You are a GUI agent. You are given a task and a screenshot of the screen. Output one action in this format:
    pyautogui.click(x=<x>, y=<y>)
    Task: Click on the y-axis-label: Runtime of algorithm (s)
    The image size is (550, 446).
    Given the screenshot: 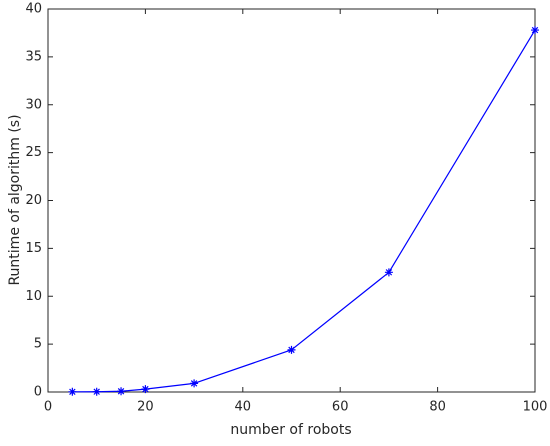 What is the action you would take?
    pyautogui.click(x=15, y=199)
    